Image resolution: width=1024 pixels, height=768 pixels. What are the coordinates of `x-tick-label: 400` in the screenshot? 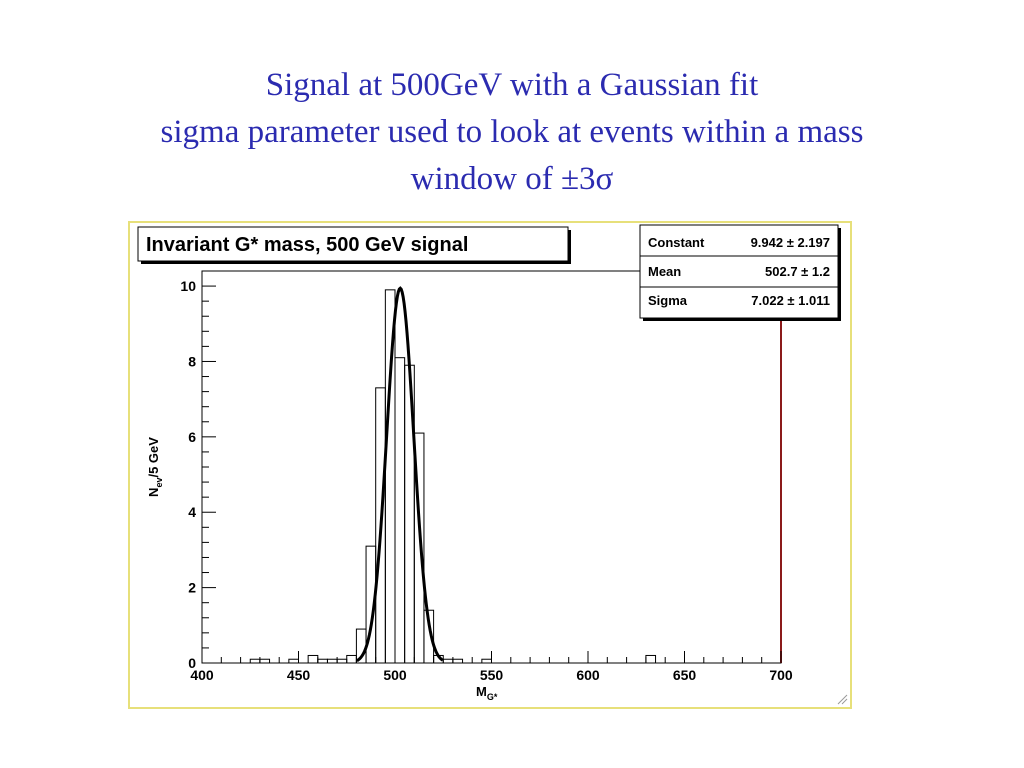 It's located at (202, 675).